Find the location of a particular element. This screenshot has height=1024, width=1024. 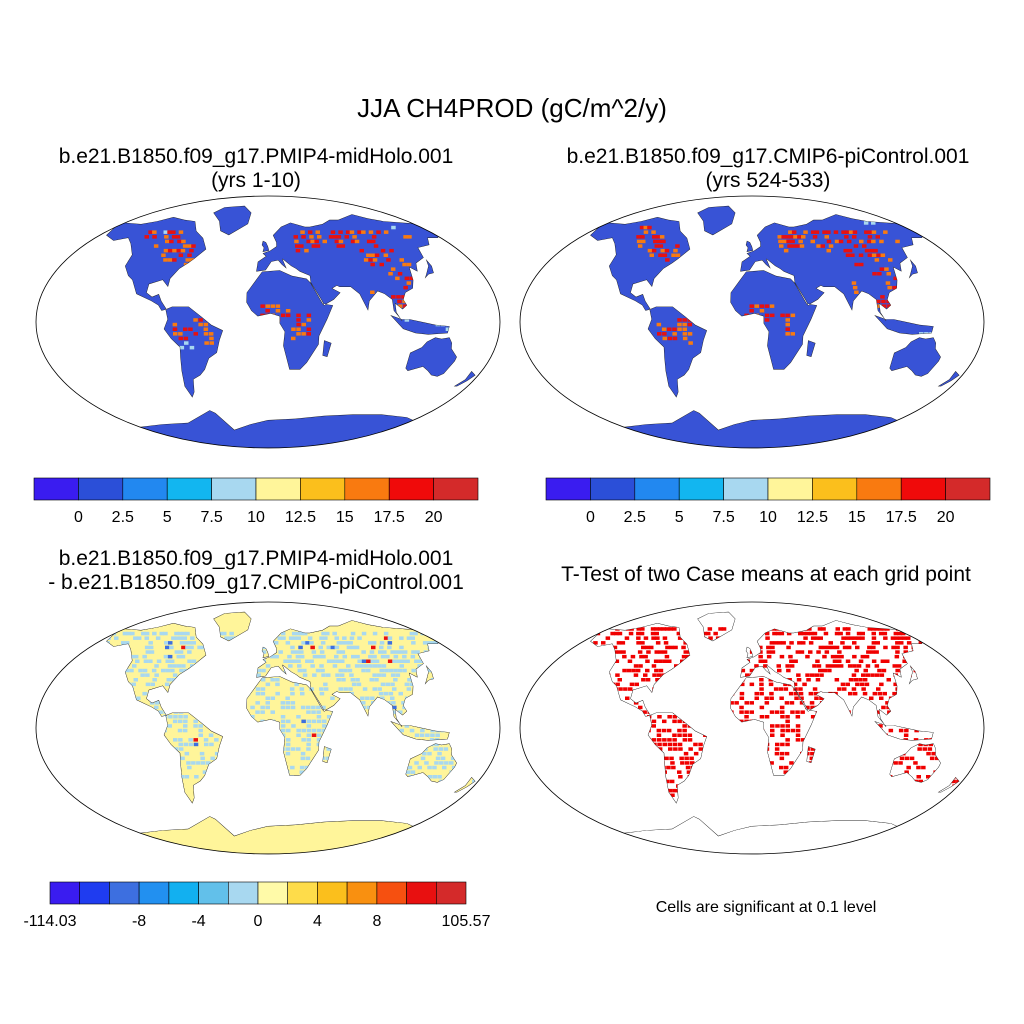

figure-title: JJA CH4PROD (gC/m^2/y) is located at coordinates (512, 108).